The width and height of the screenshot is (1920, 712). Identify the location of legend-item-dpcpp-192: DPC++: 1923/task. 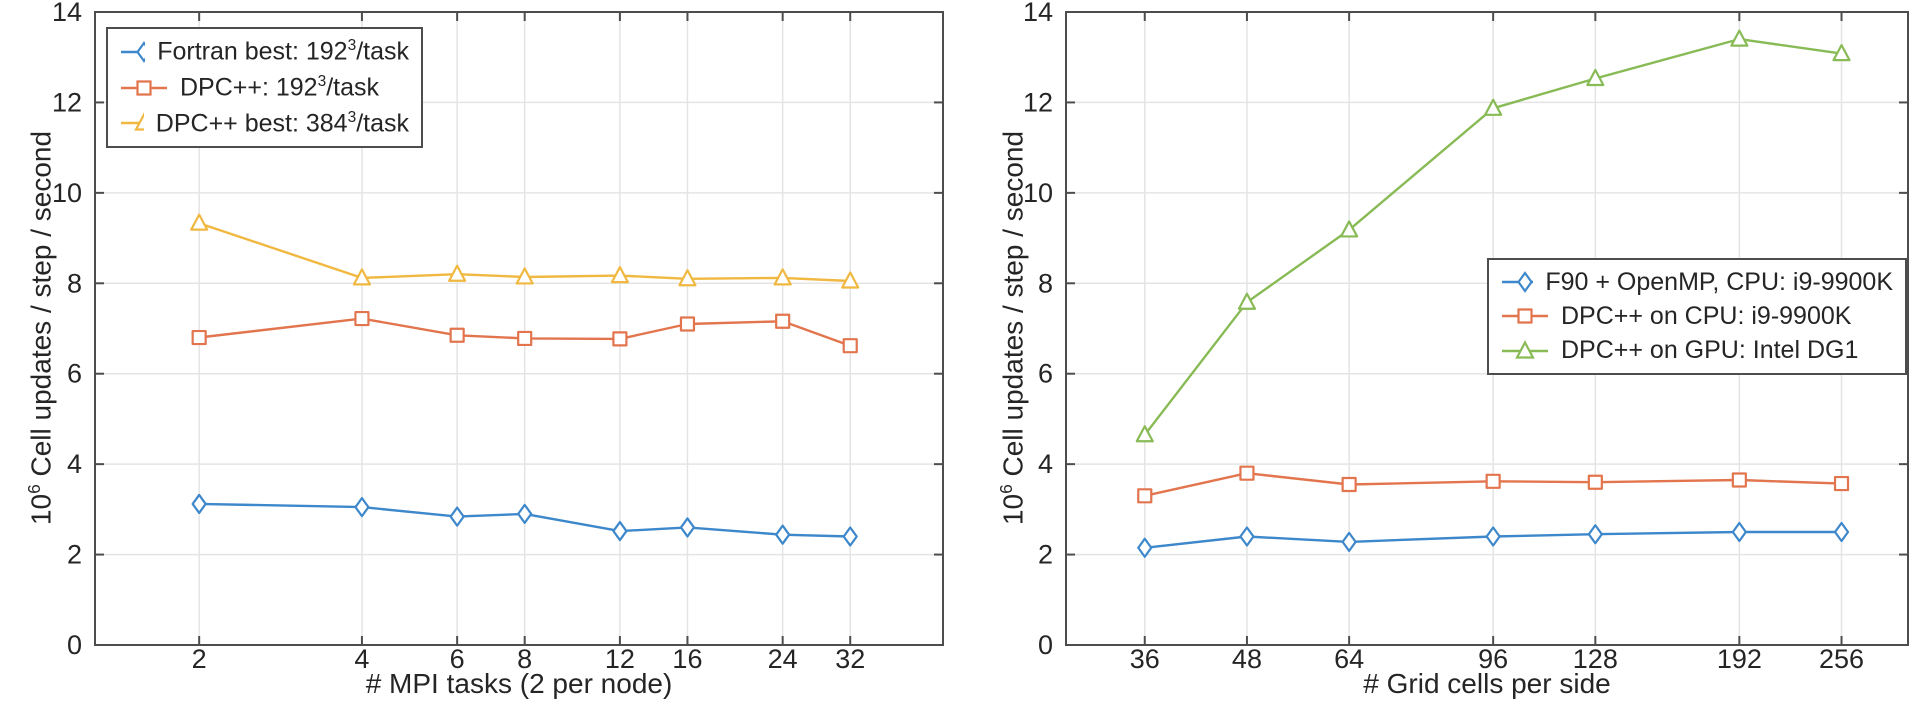
(264, 88).